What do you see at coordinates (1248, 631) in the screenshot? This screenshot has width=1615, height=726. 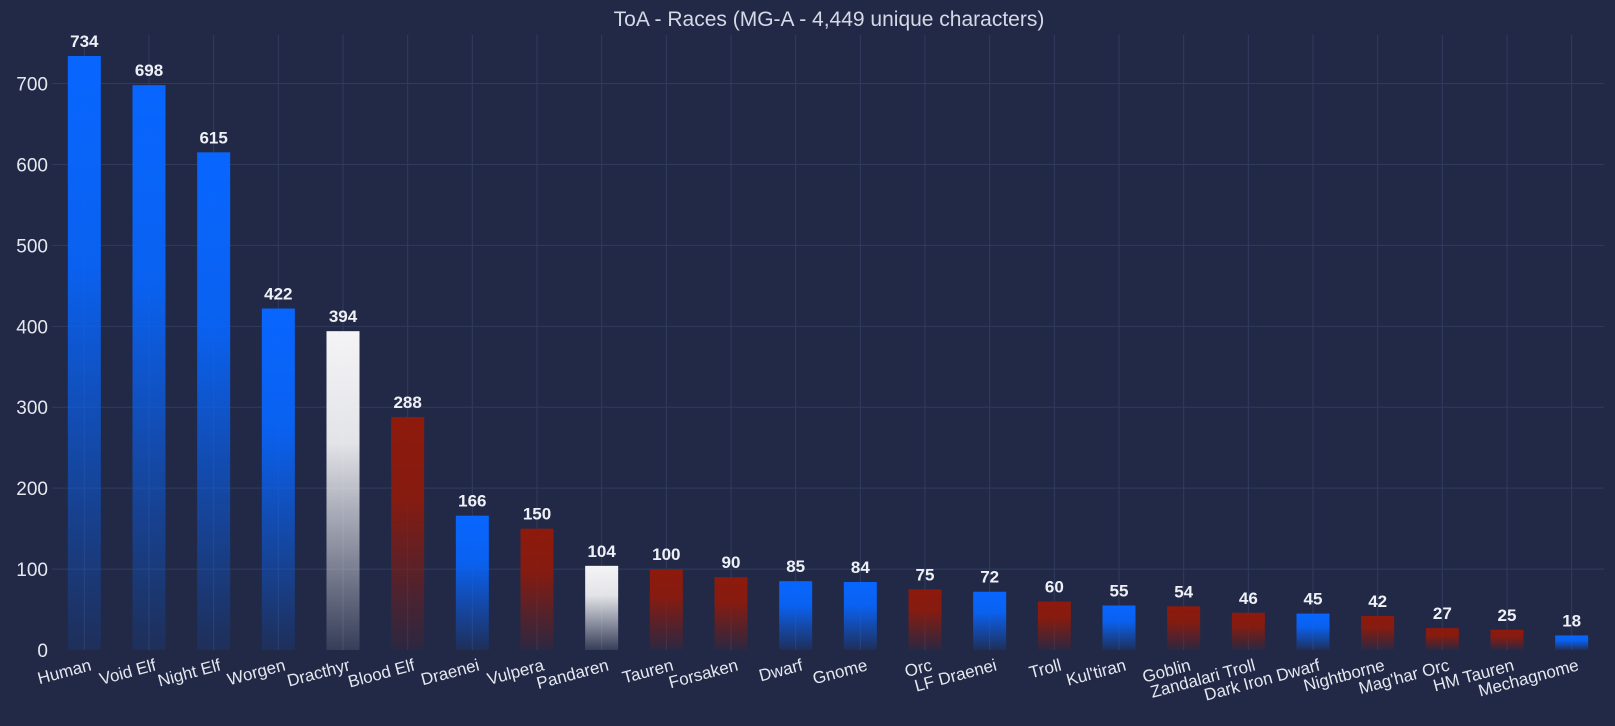 I see `bar-zandalari-troll` at bounding box center [1248, 631].